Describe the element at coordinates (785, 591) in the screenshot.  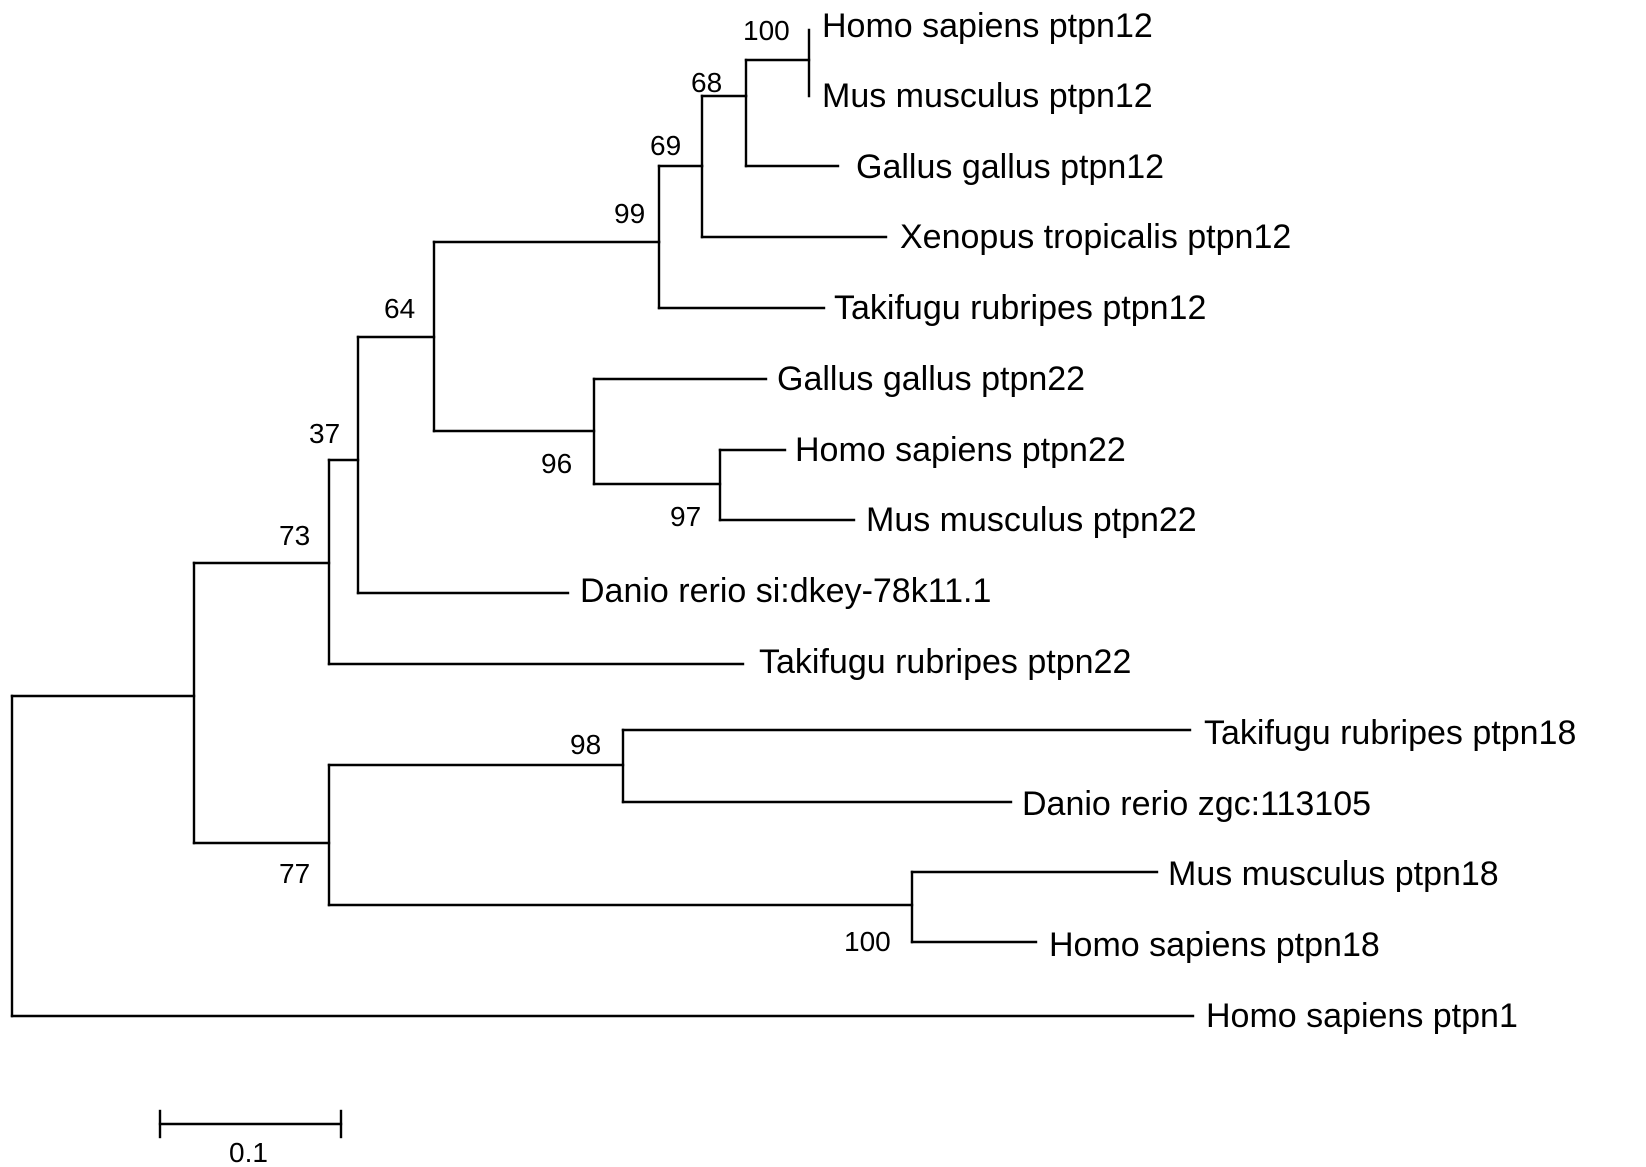
I see `taxon-label-danio-rerio-si-dkey-78k11-1: Danio rerio si:dkey-78k11.1` at that location.